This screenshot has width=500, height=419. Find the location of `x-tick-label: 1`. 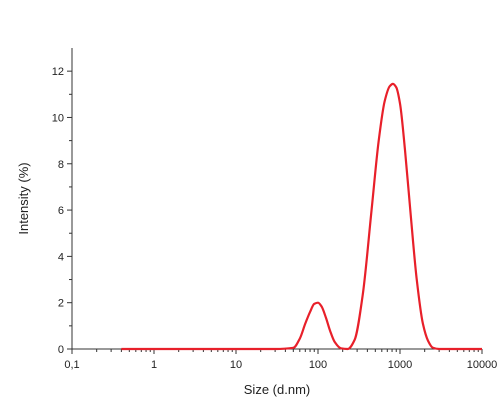

x-tick-label: 1 is located at coordinates (154, 365).